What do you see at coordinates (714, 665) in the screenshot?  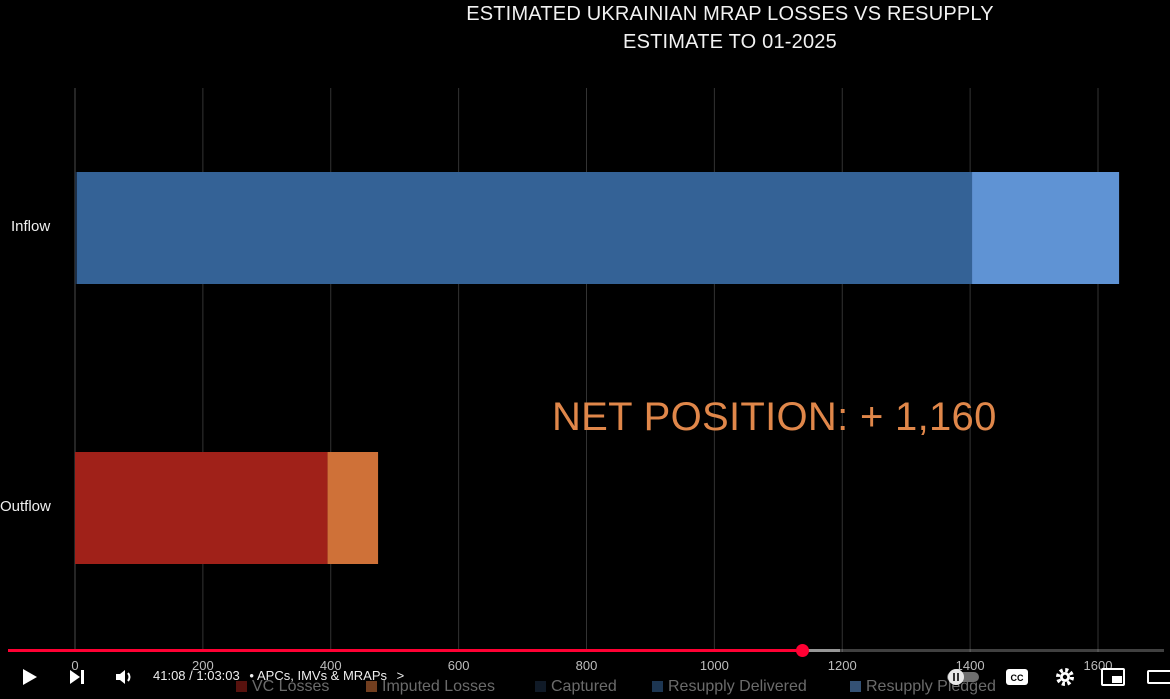 I see `x-tick-label: 1000` at bounding box center [714, 665].